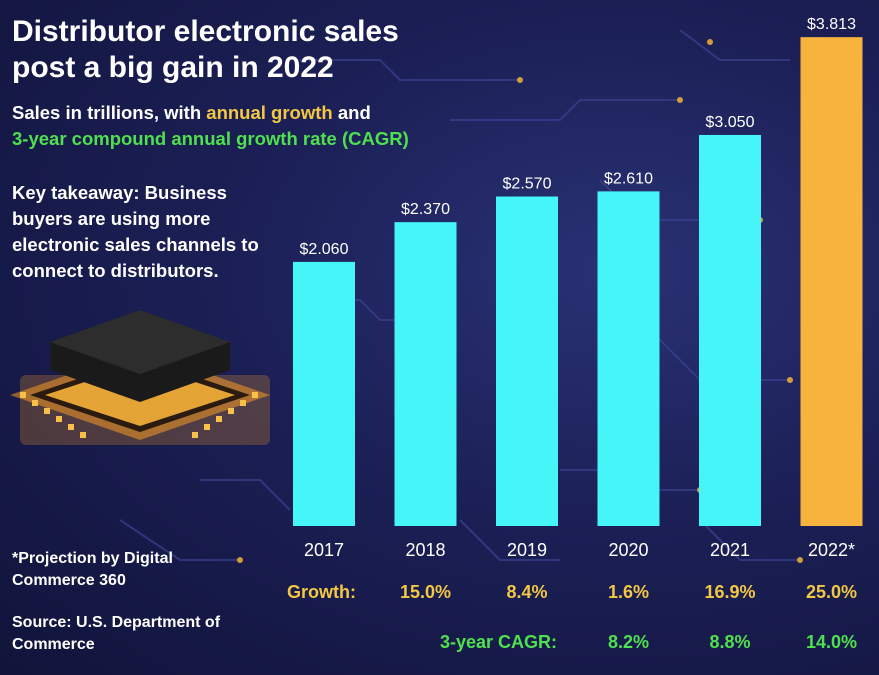 This screenshot has height=675, width=879. I want to click on bar-2017, so click(324, 393).